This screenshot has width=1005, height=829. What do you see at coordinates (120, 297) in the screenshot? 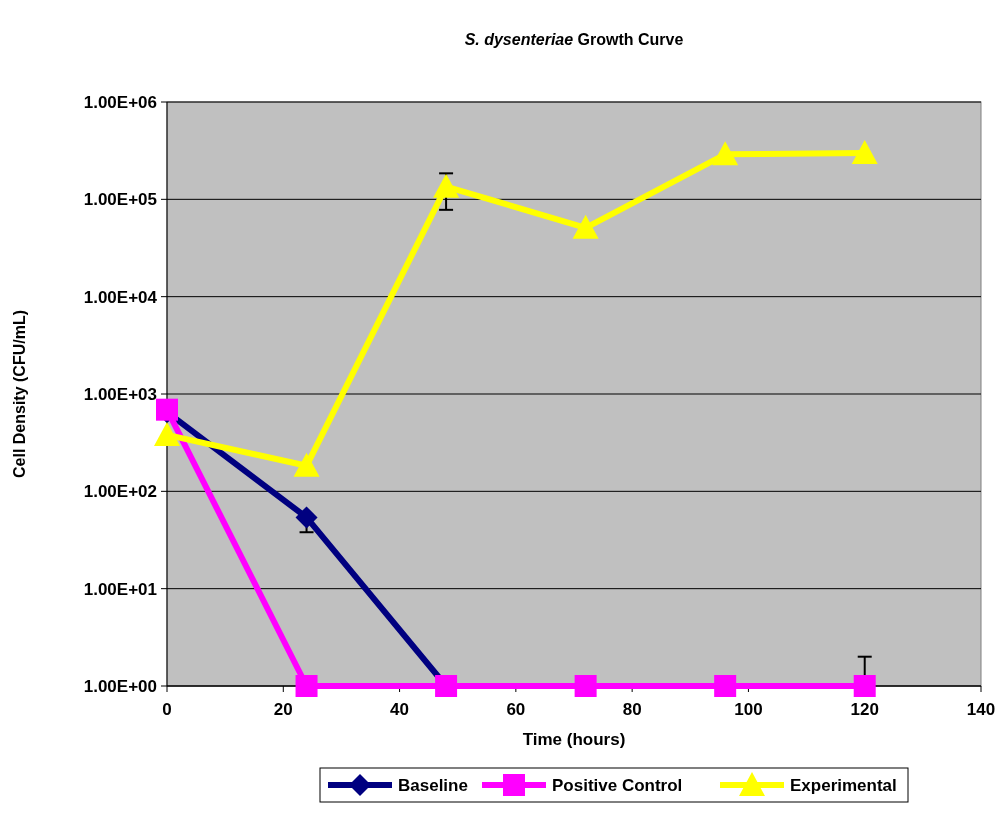
I see `y-tick-label: 1.00E+04` at bounding box center [120, 297].